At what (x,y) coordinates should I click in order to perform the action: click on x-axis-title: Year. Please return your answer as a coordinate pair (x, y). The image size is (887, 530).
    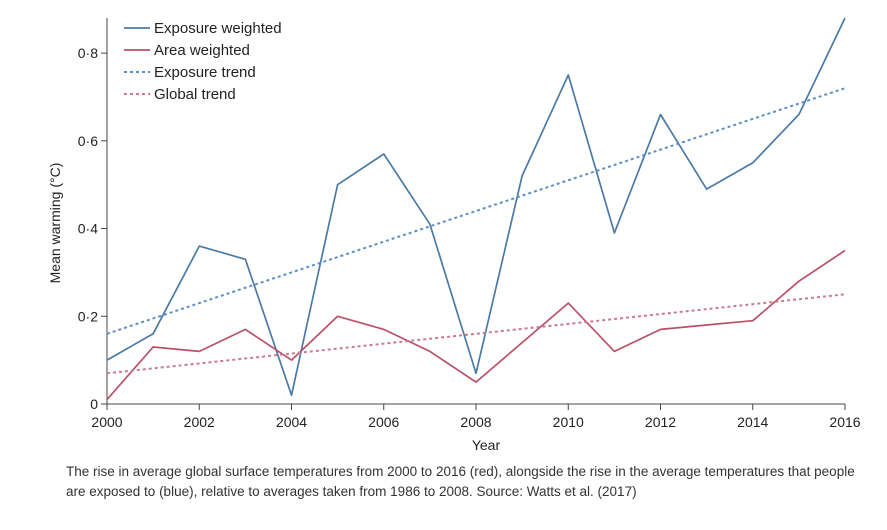
    Looking at the image, I should click on (486, 445).